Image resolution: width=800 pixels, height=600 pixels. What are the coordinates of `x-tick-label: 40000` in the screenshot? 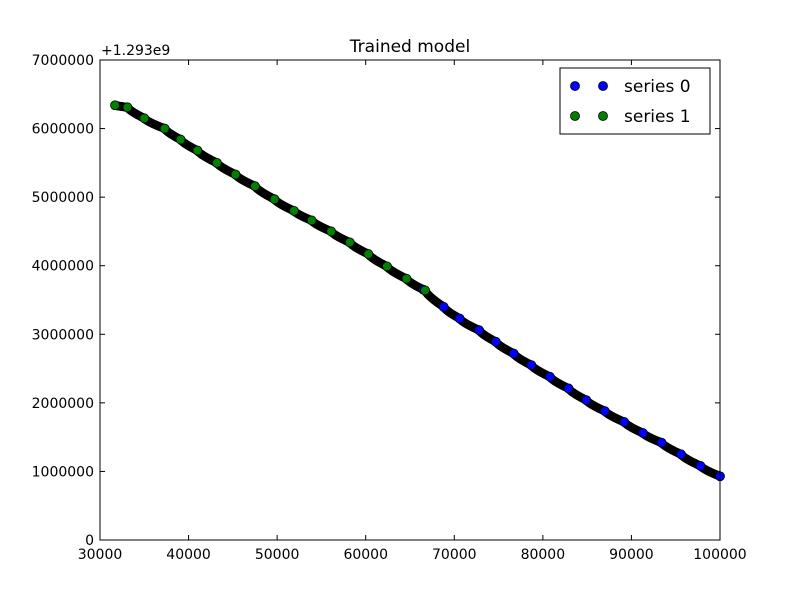 It's located at (188, 555).